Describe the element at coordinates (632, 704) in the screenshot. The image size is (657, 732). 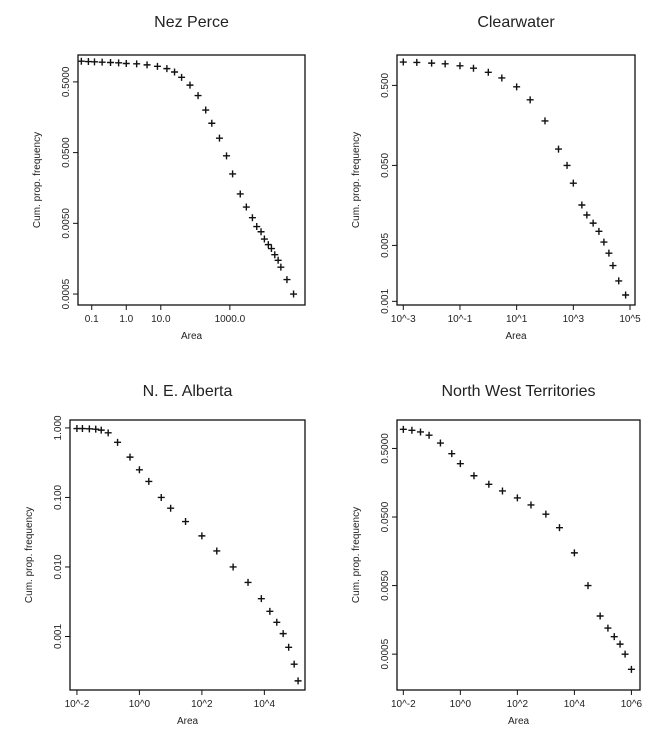
I see `x-tick-label: 10^6` at that location.